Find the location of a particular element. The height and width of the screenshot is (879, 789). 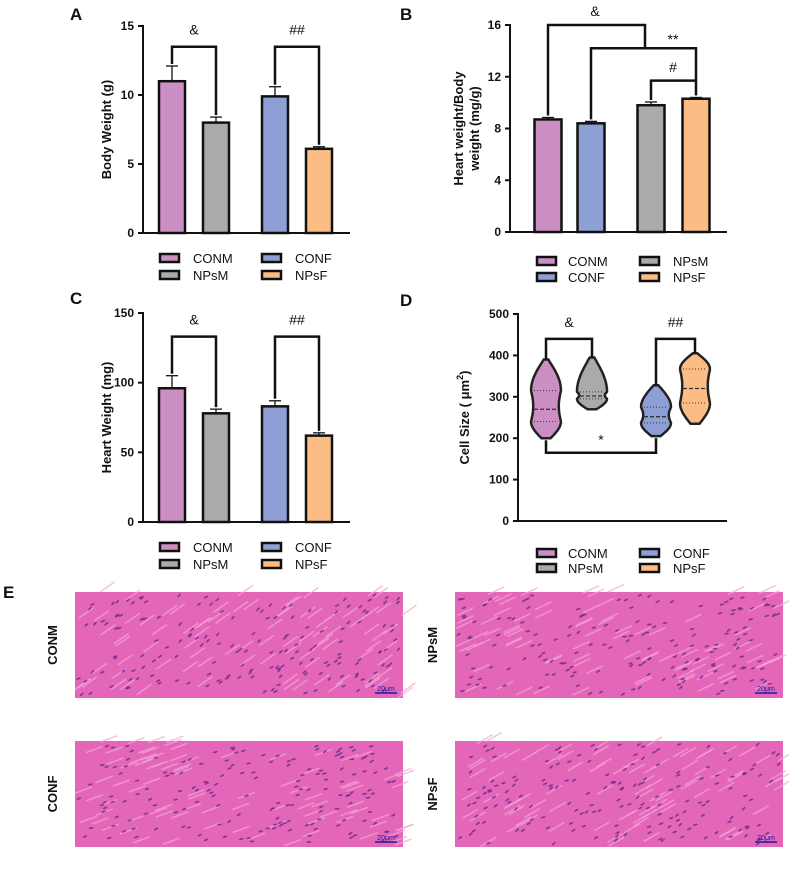

histology-image-conm: 20μm is located at coordinates (245, 639).